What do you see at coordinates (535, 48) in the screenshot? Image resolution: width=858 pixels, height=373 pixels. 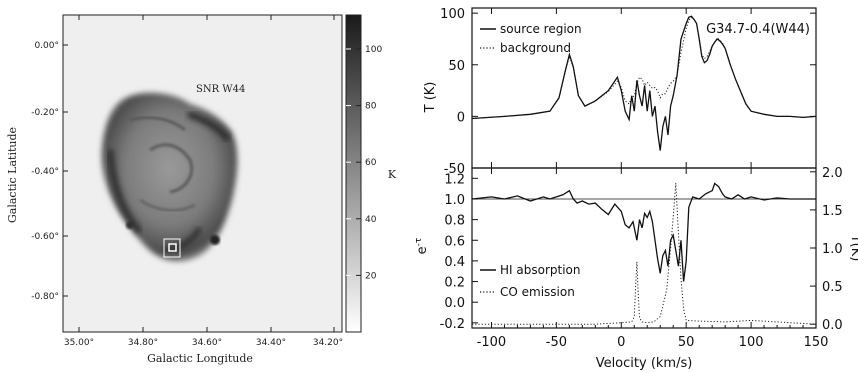 I see `legend-label: background` at bounding box center [535, 48].